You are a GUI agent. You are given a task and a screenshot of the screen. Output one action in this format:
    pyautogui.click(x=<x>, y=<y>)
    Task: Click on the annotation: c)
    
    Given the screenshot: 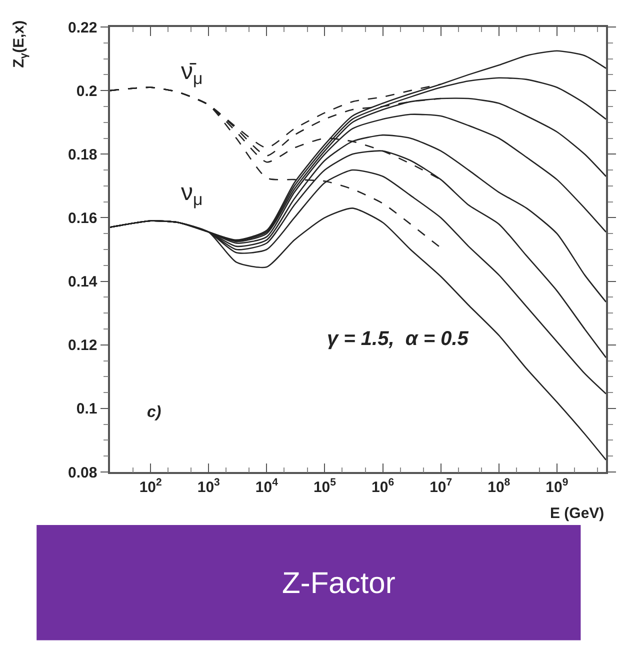 What is the action you would take?
    pyautogui.click(x=154, y=412)
    